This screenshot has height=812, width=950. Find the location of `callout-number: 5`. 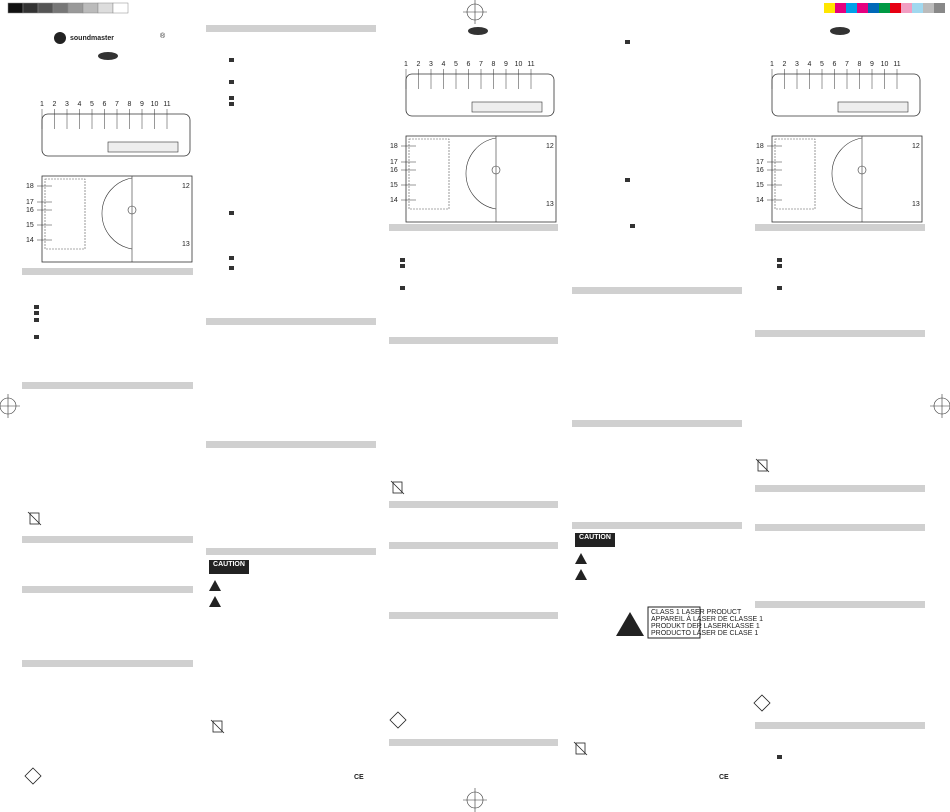

callout-number: 5 is located at coordinates (92, 104).